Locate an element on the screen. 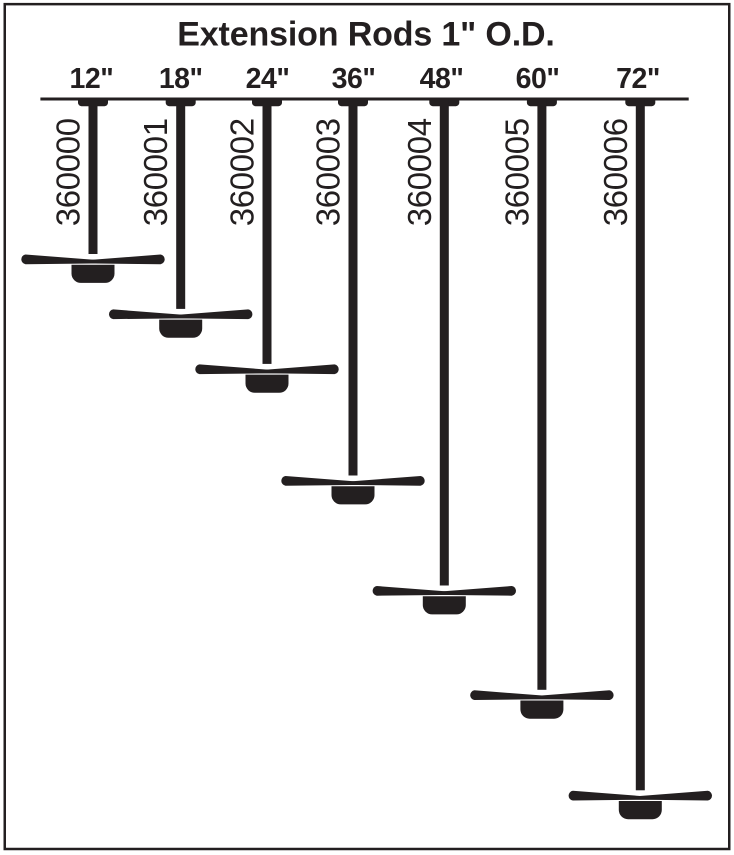  svg-text: 360002 is located at coordinates (242, 172).